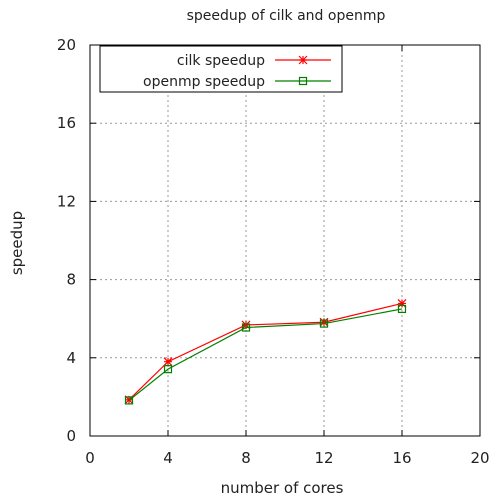 The height and width of the screenshot is (498, 491). What do you see at coordinates (17, 243) in the screenshot?
I see `y-axis-label: speedup` at bounding box center [17, 243].